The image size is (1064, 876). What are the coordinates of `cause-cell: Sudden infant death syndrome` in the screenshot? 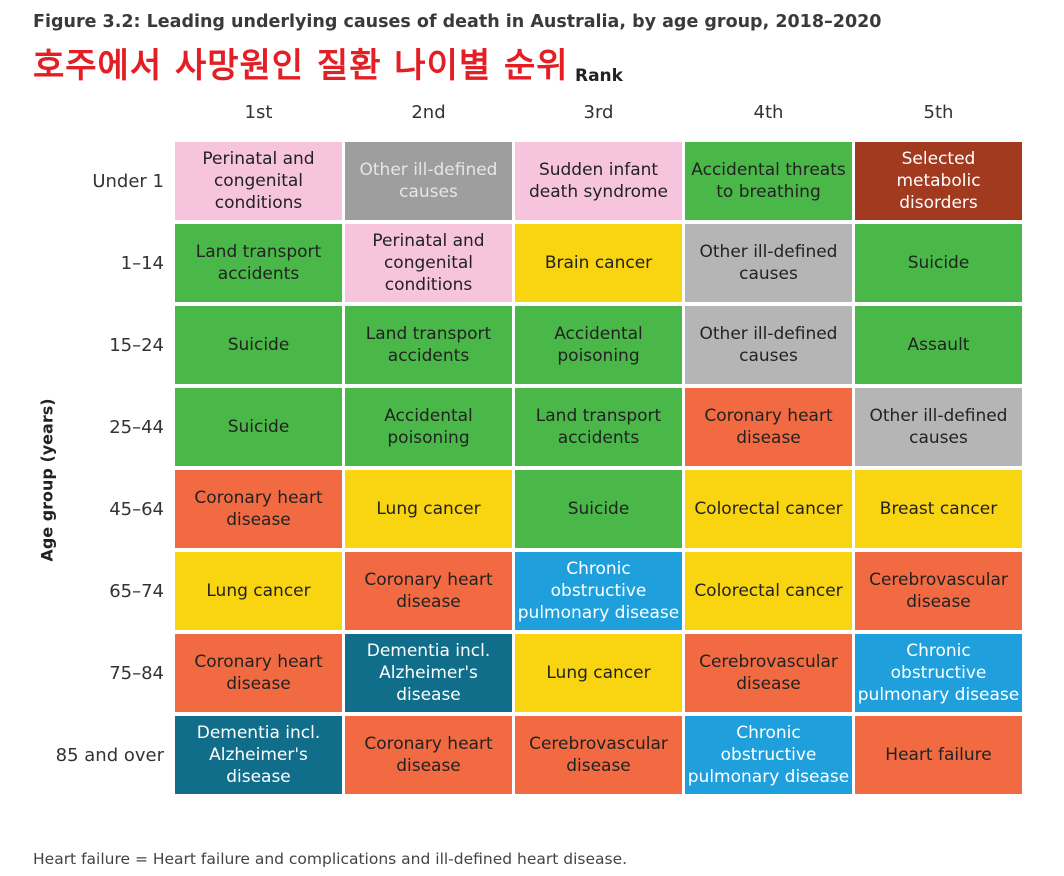 It's located at (598, 181).